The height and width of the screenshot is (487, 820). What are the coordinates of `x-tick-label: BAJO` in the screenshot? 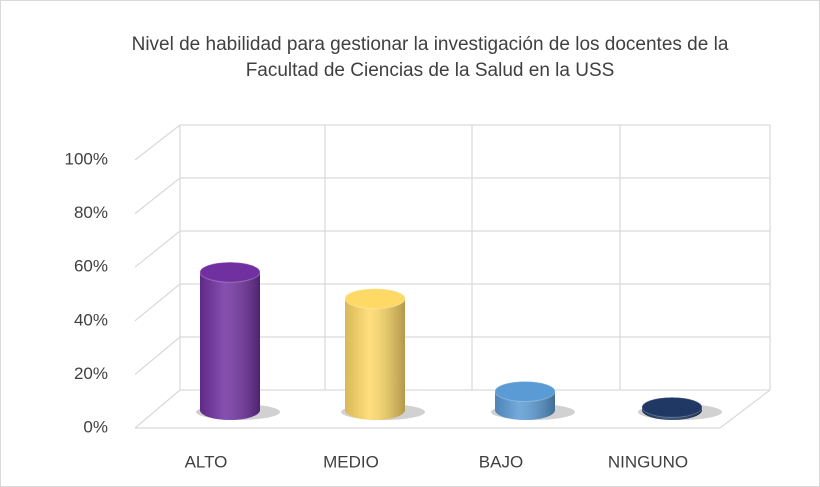 It's located at (501, 461).